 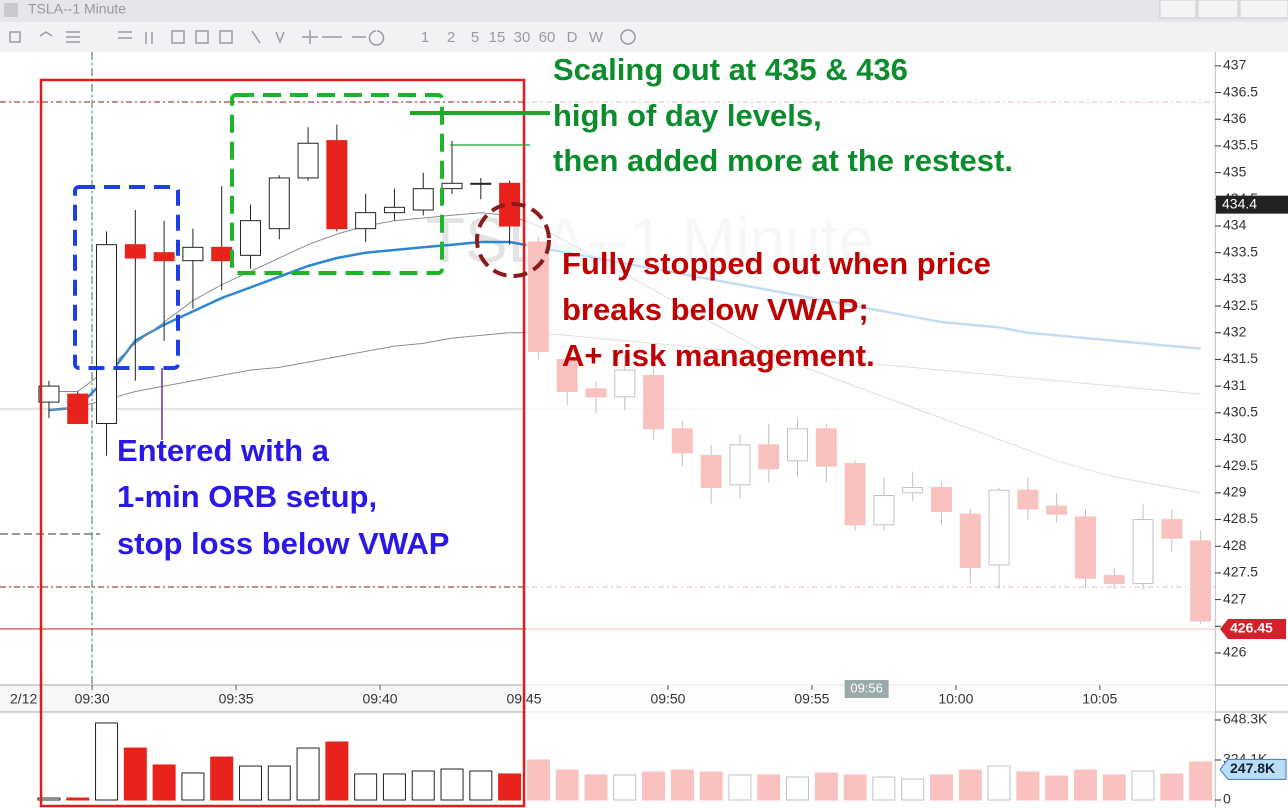 I want to click on close-button, so click(x=1263, y=9).